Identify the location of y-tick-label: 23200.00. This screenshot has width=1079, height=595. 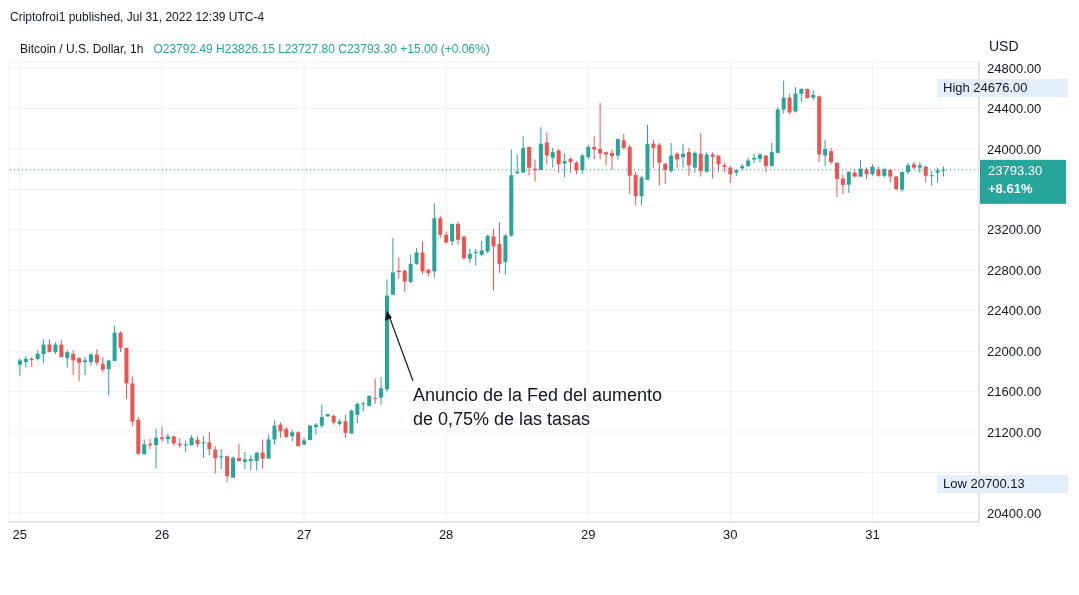
(1014, 230).